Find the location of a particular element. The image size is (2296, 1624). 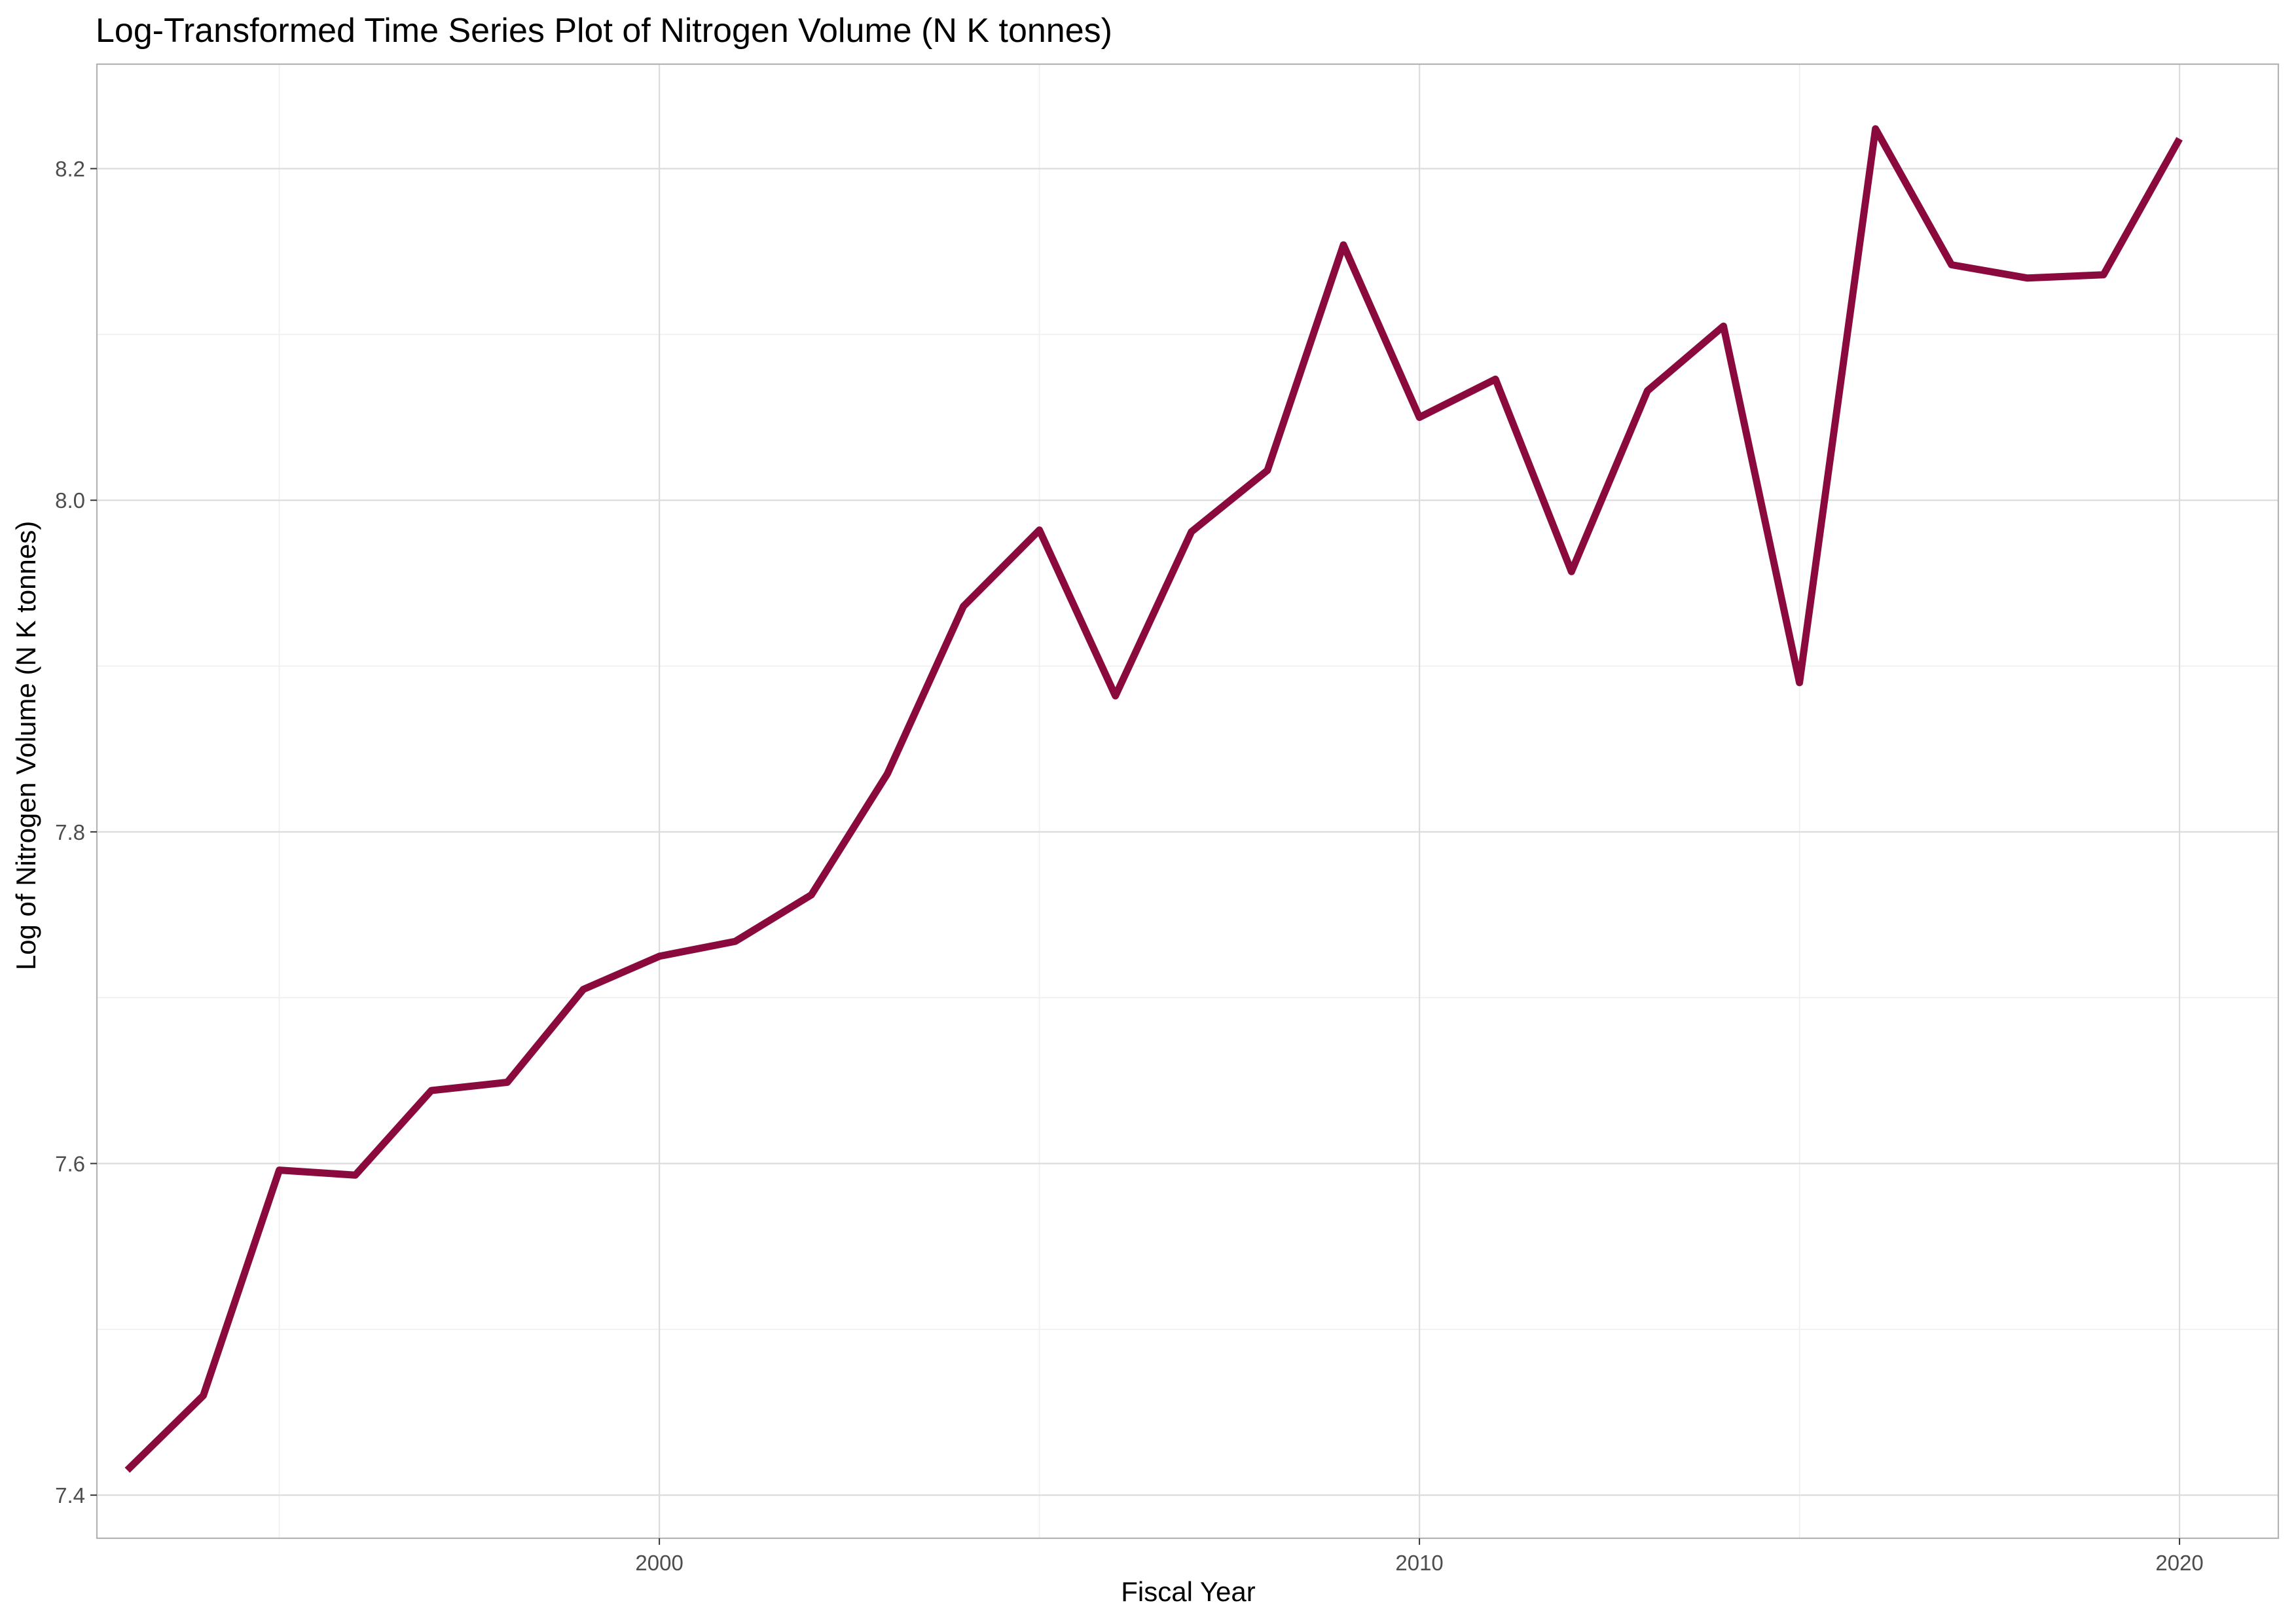

y-tick-label: 7.8 is located at coordinates (70, 832).